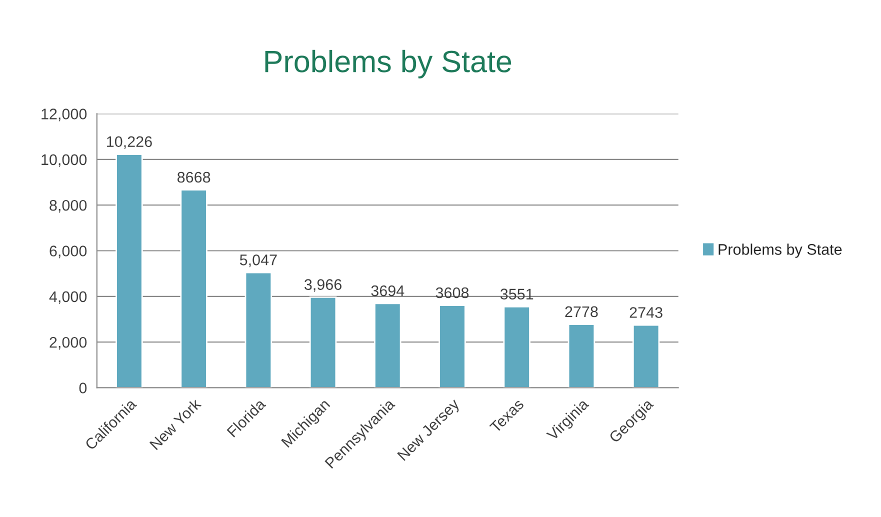 The height and width of the screenshot is (517, 881). I want to click on text: 3608, so click(452, 292).